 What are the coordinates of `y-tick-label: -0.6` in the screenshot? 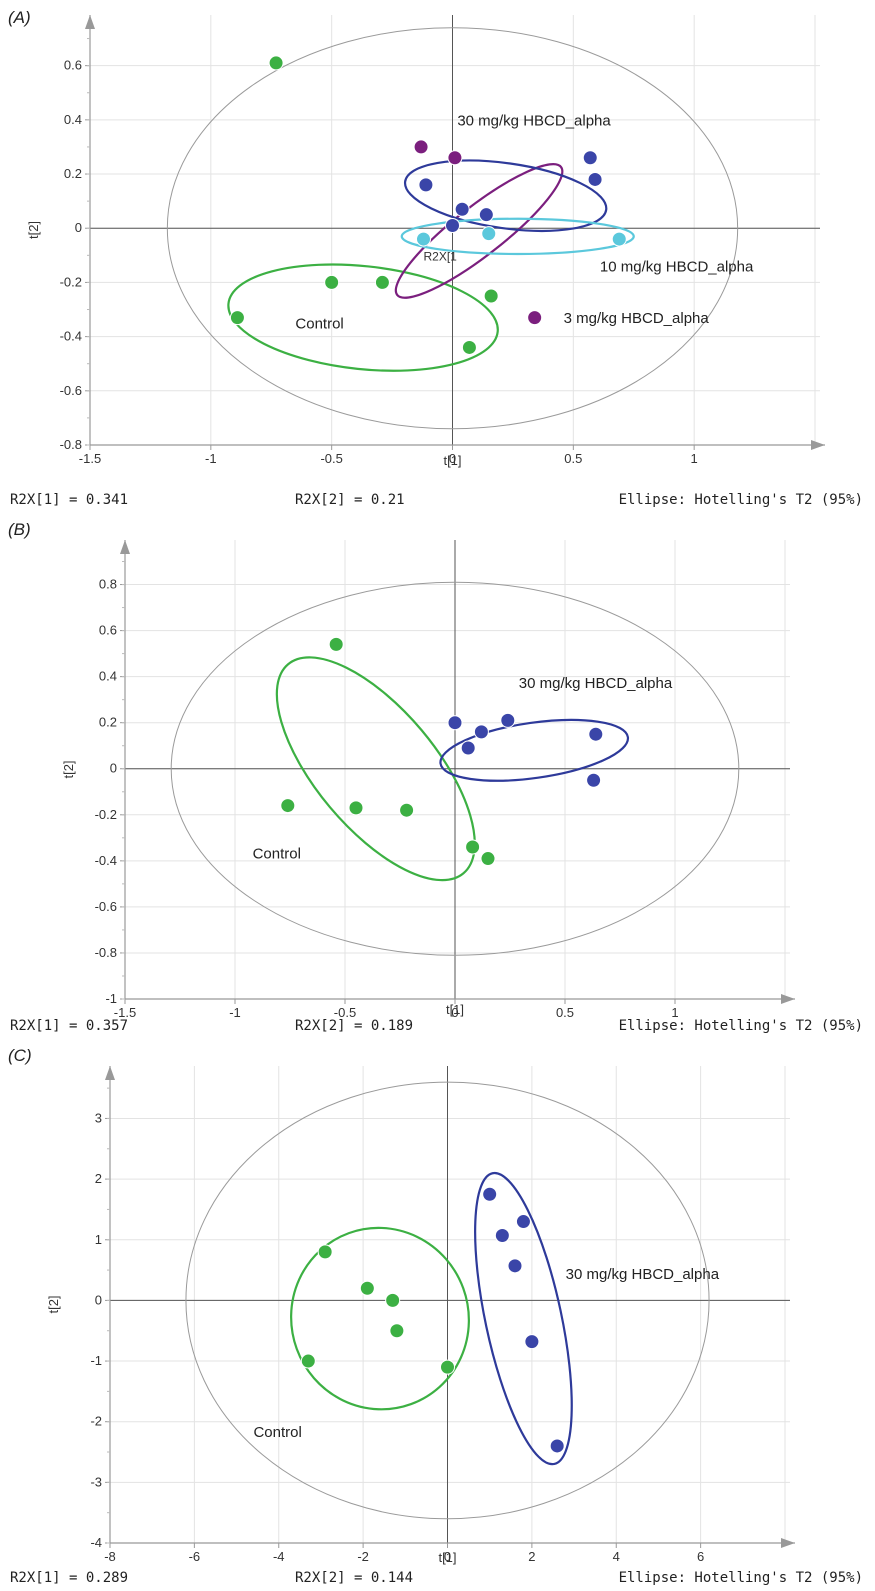 It's located at (106, 906).